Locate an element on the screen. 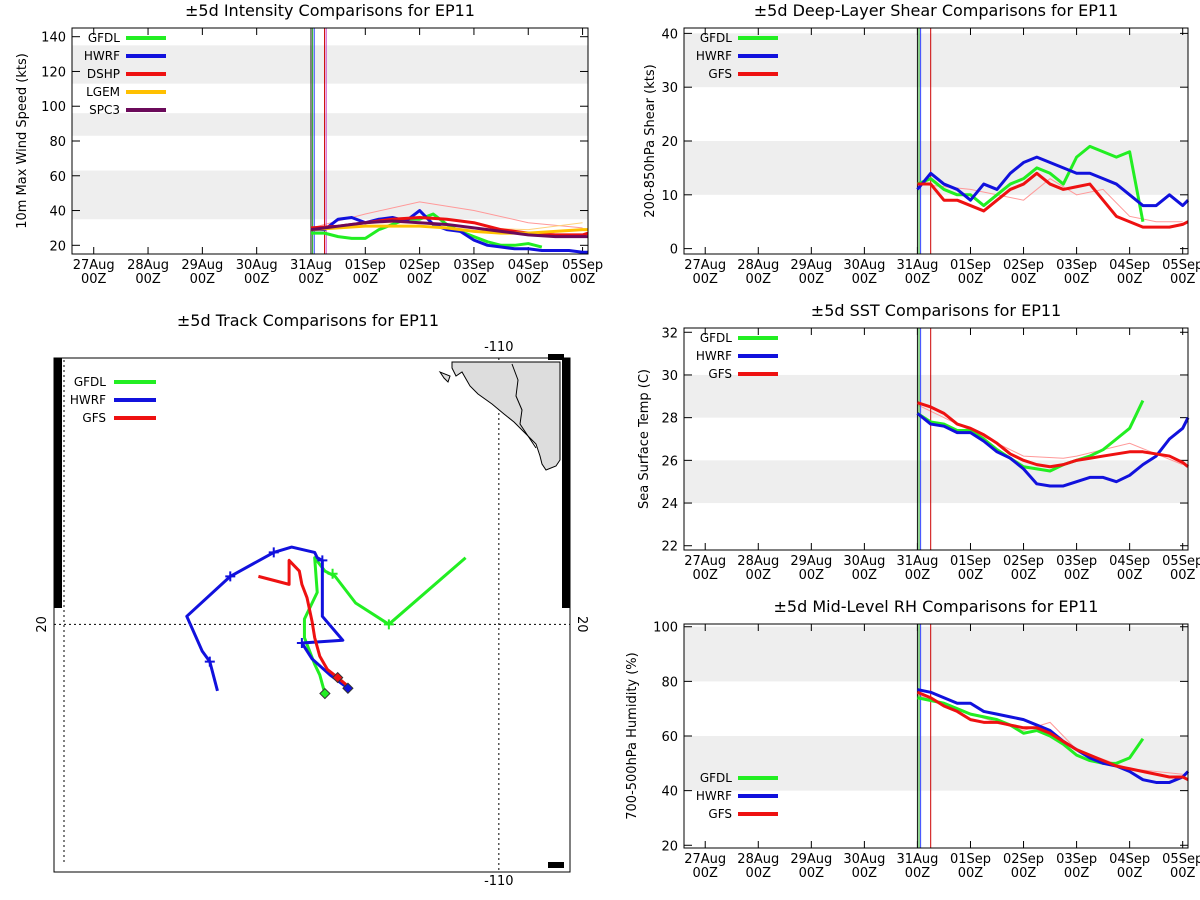  sst-series-gfdl is located at coordinates (1030, 436).